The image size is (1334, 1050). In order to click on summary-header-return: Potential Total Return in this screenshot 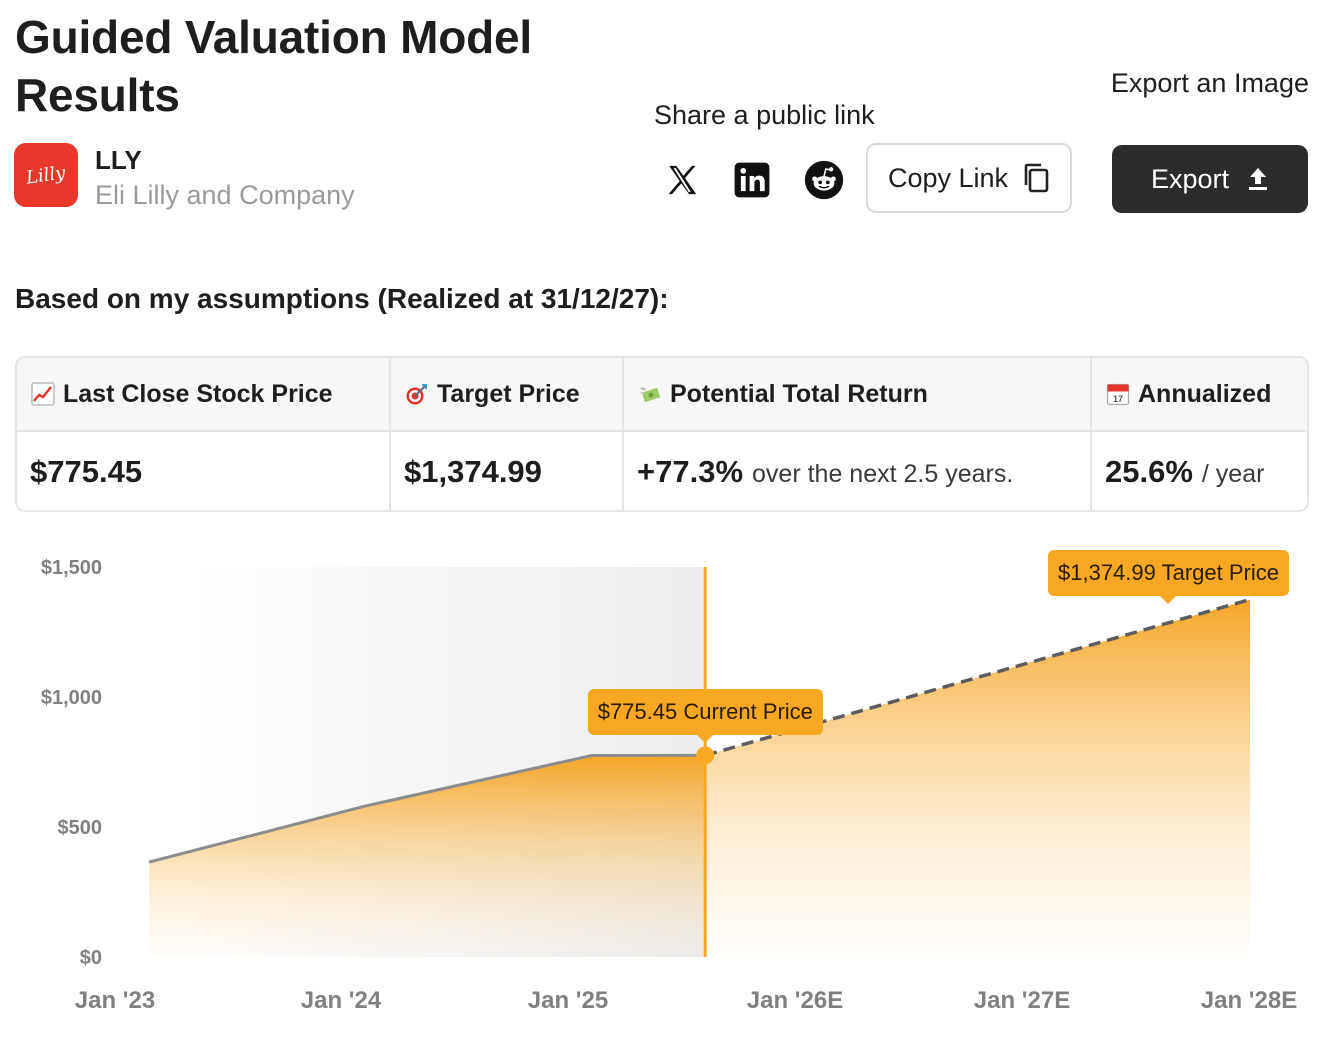, I will do `click(857, 395)`.